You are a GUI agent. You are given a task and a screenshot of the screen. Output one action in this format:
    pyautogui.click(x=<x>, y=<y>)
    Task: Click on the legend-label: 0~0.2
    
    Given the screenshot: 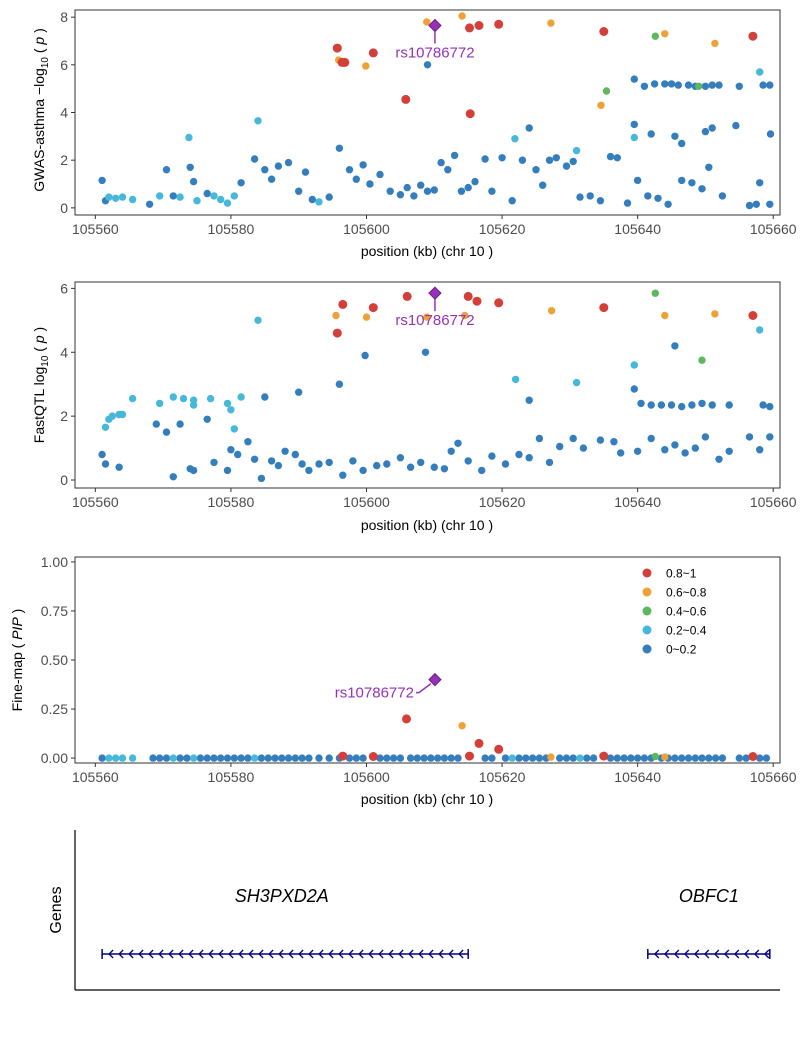 What is the action you would take?
    pyautogui.click(x=681, y=650)
    